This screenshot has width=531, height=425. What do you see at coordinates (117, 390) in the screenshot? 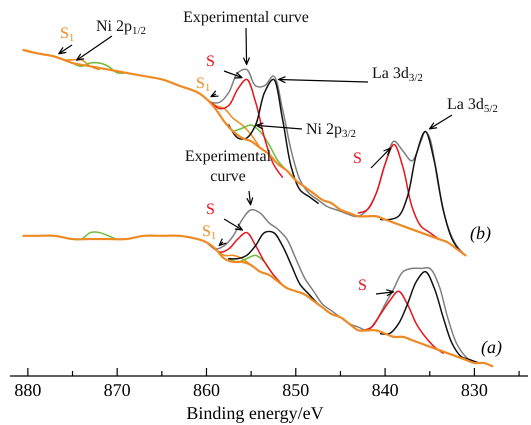
I see `x-tick-label: 870` at bounding box center [117, 390].